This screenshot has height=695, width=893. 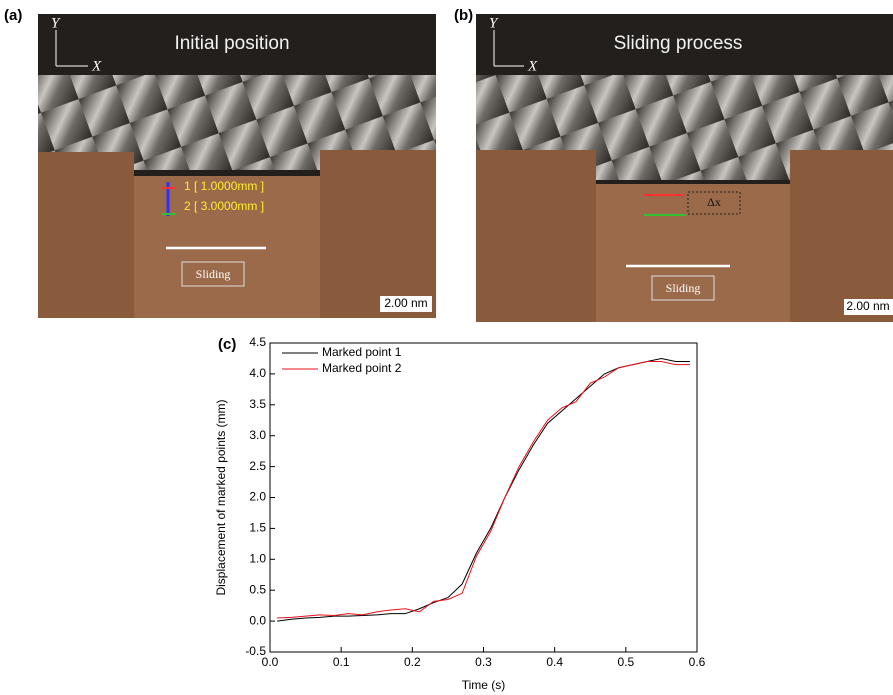 I want to click on y-tick-label: -0.5, so click(x=255, y=651).